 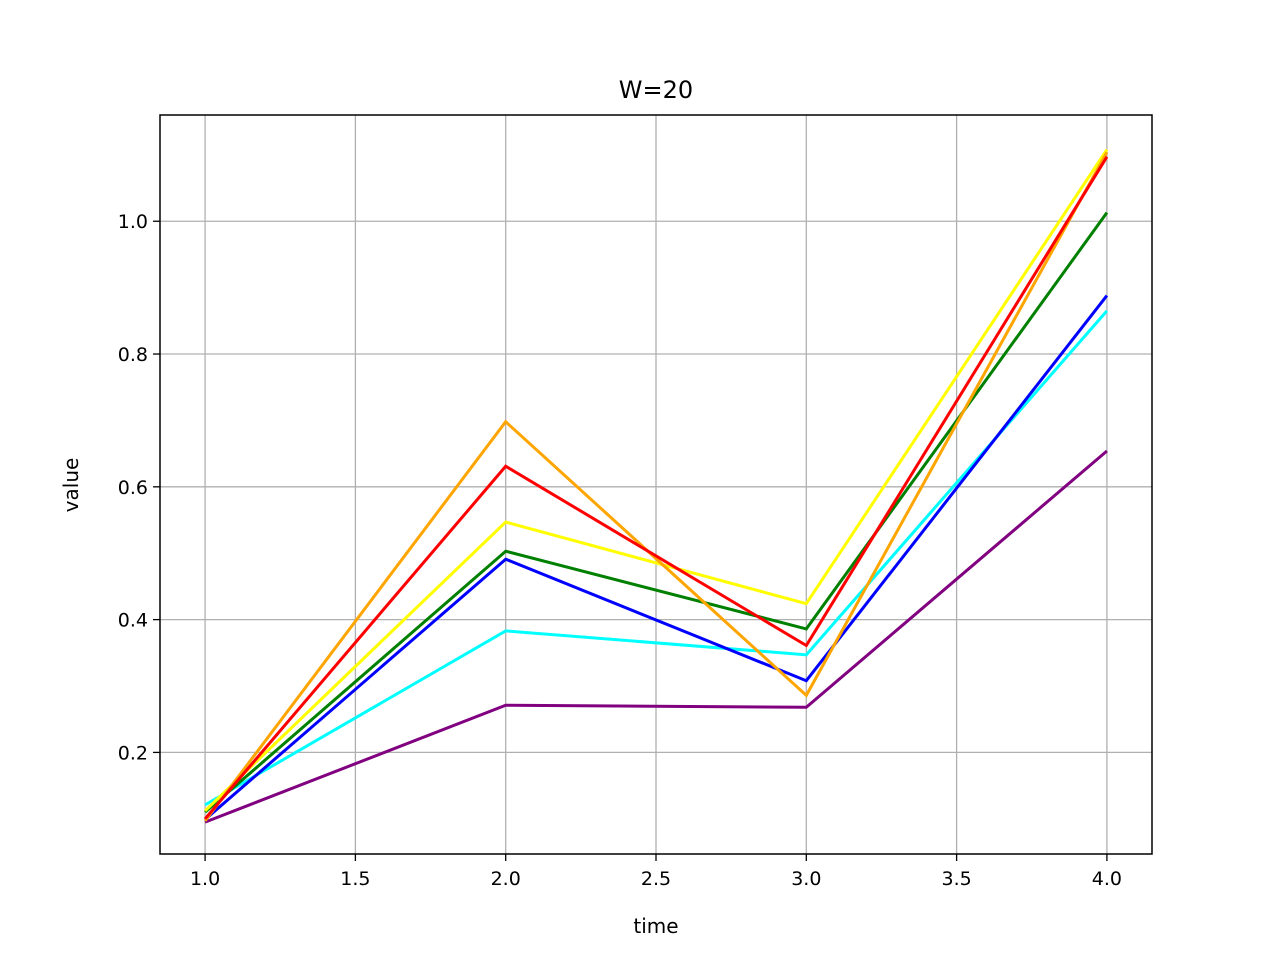 What do you see at coordinates (506, 879) in the screenshot?
I see `x-tick-label: 2.0` at bounding box center [506, 879].